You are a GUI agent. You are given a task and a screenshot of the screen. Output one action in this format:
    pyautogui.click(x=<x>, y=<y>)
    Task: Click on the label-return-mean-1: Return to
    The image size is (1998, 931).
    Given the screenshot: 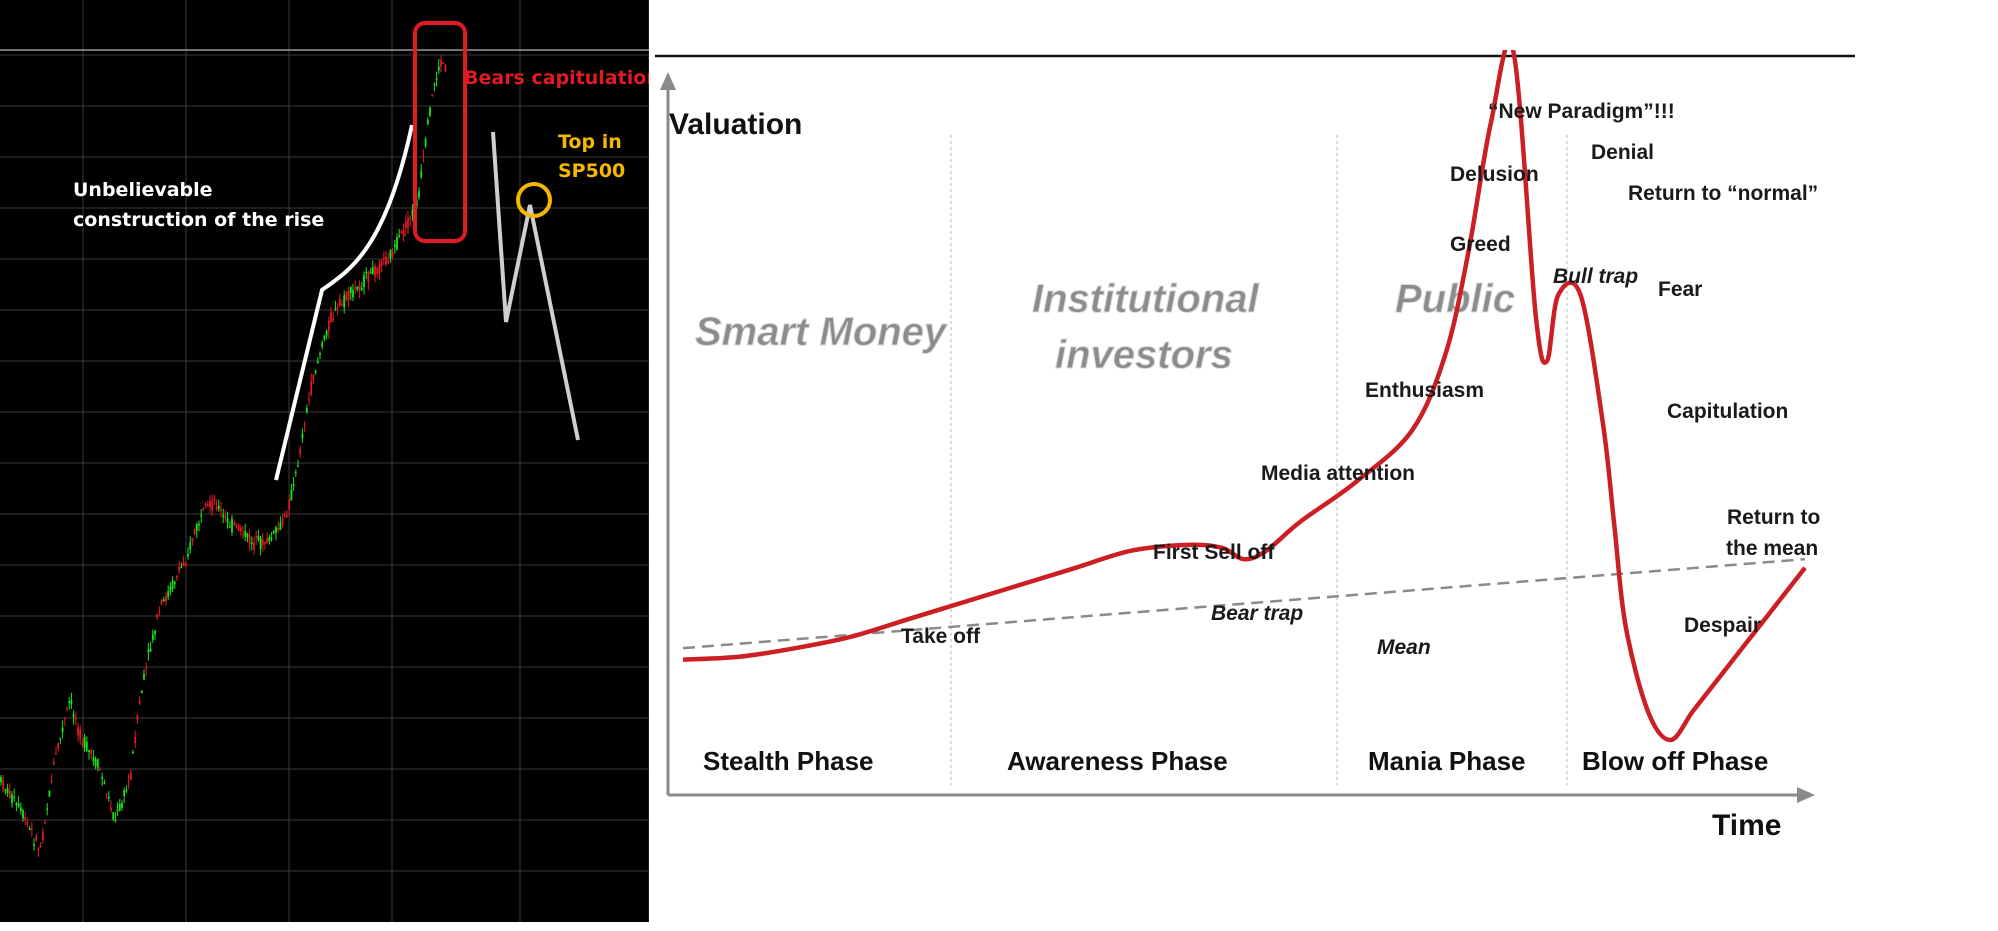 What is the action you would take?
    pyautogui.click(x=1773, y=517)
    